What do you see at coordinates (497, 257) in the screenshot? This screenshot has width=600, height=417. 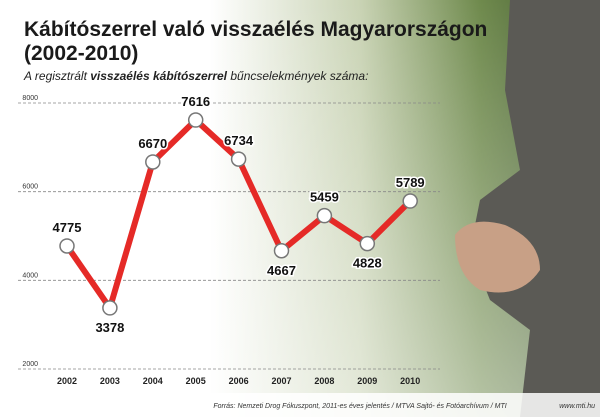 I see `hands` at bounding box center [497, 257].